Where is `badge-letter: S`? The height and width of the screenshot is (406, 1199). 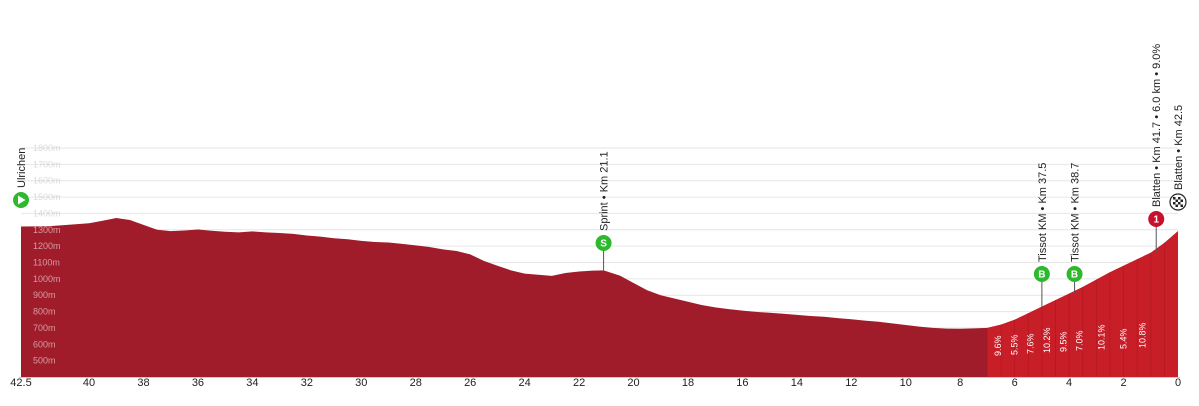
badge-letter: S is located at coordinates (603, 244).